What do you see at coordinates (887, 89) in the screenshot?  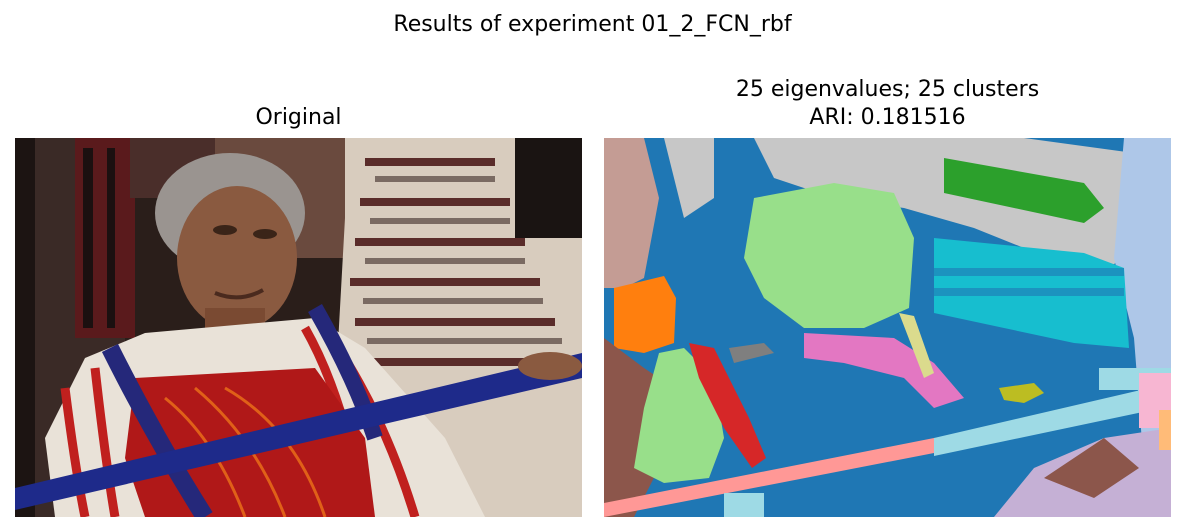 I see `segmentation-title-line1: 25 eigenvalues; 25 clusters` at bounding box center [887, 89].